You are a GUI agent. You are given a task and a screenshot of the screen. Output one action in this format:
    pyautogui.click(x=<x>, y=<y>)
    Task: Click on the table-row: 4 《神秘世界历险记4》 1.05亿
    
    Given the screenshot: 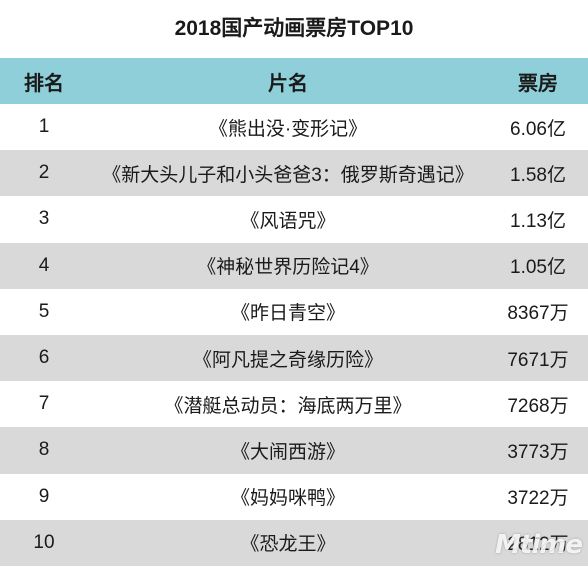 What is the action you would take?
    pyautogui.click(x=294, y=265)
    